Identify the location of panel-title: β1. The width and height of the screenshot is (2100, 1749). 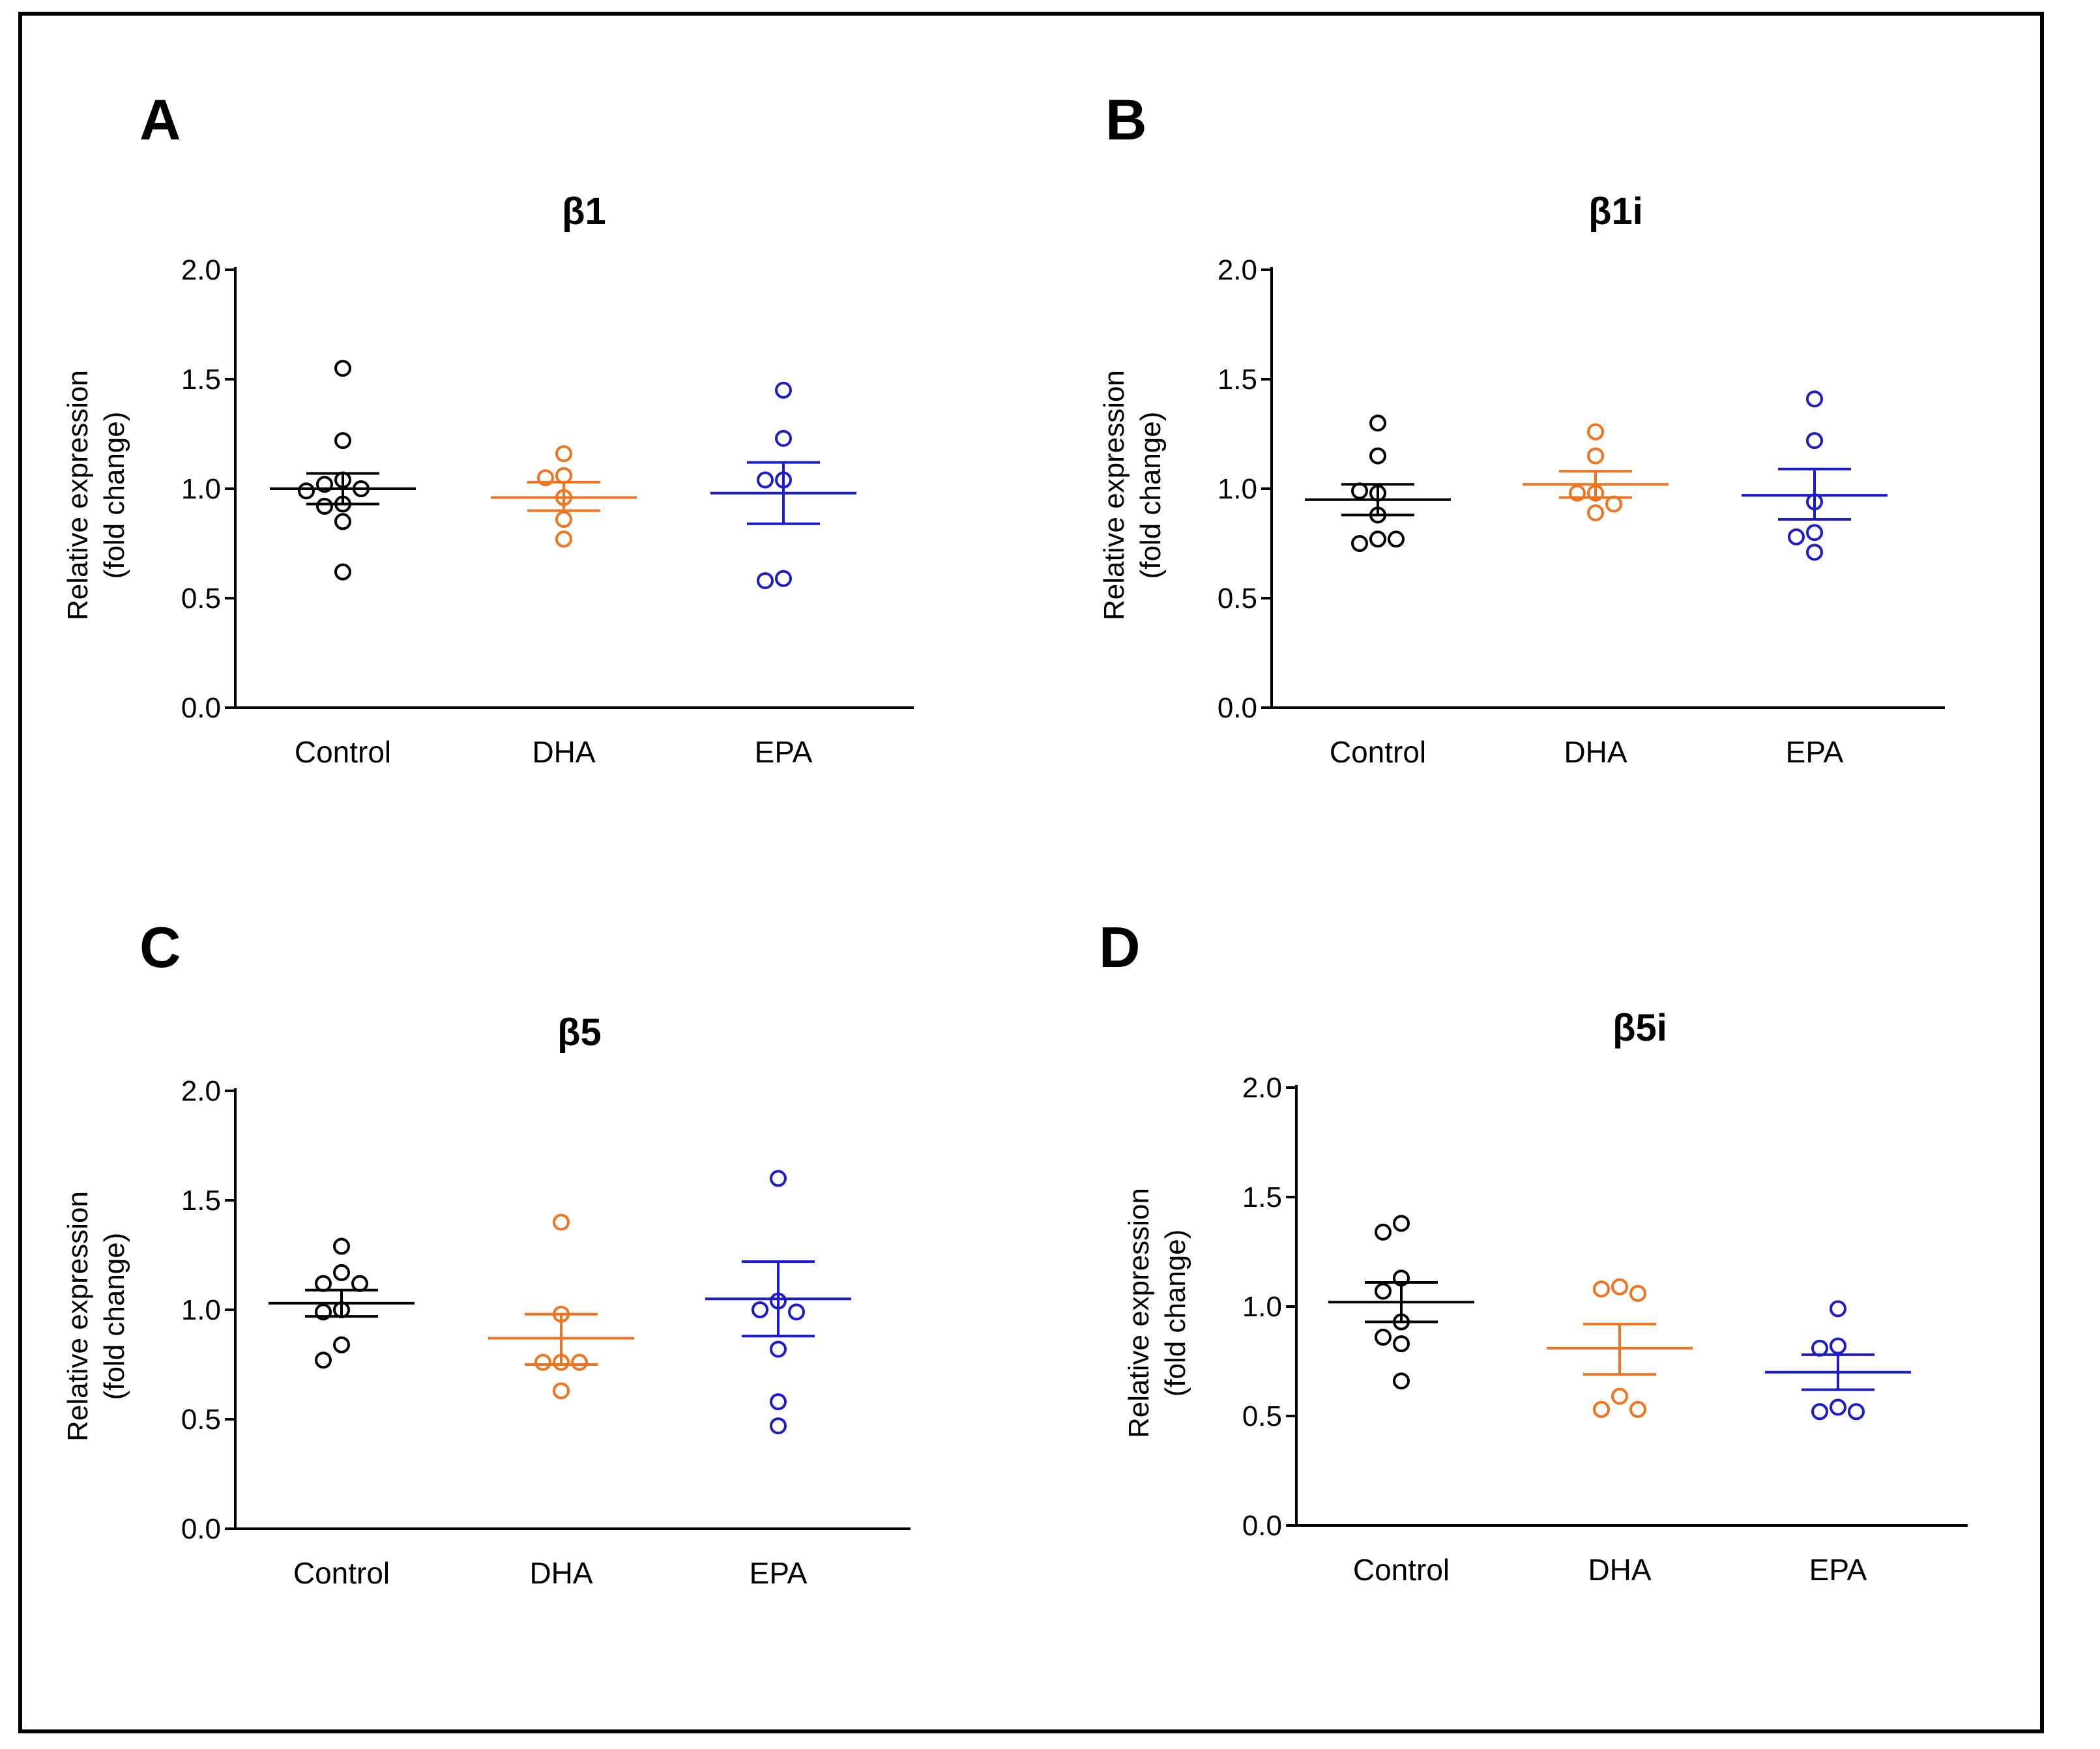
(584, 212).